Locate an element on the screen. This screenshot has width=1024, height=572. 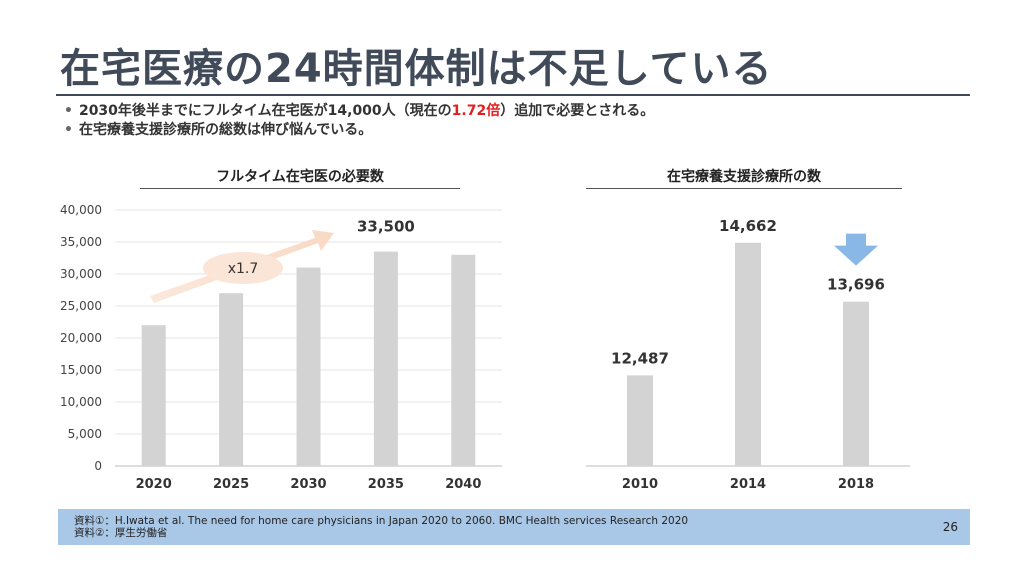
slide-title: 在宅医療の24時間体制は不足している is located at coordinates (416, 69).